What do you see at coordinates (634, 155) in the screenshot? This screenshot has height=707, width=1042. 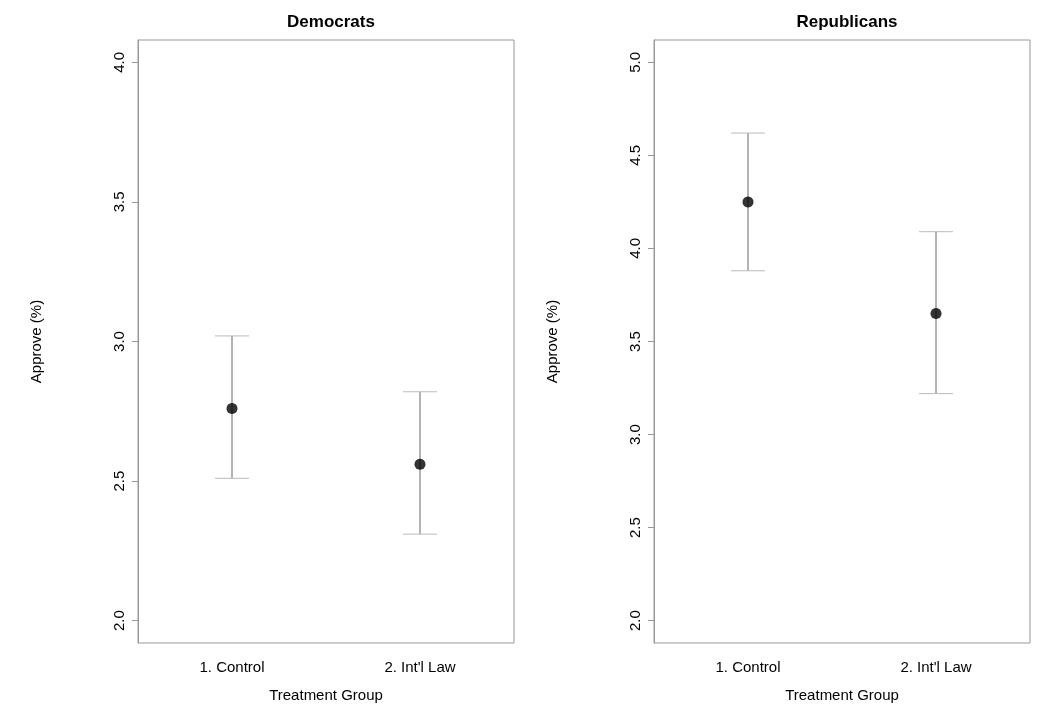 I see `y-tick-label: 4.5` at bounding box center [634, 155].